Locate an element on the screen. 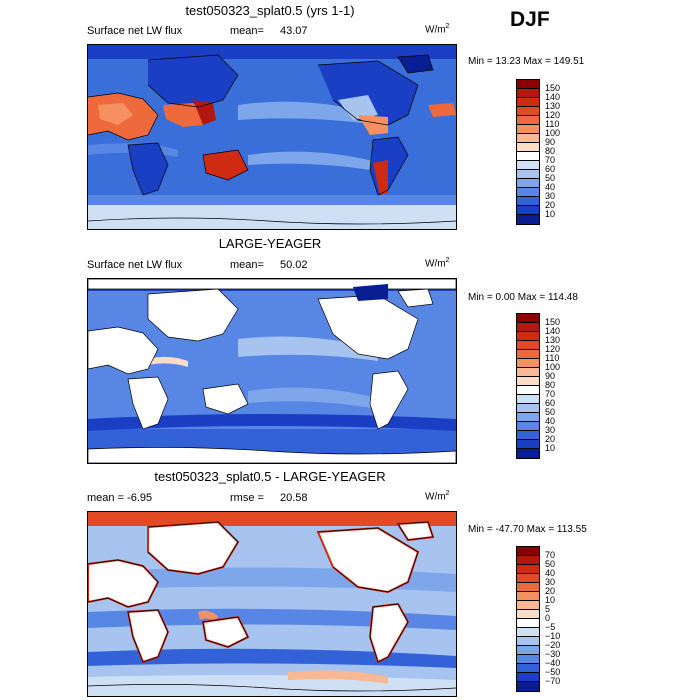 The image size is (700, 700). colorbar-level-label: −20 is located at coordinates (553, 645).